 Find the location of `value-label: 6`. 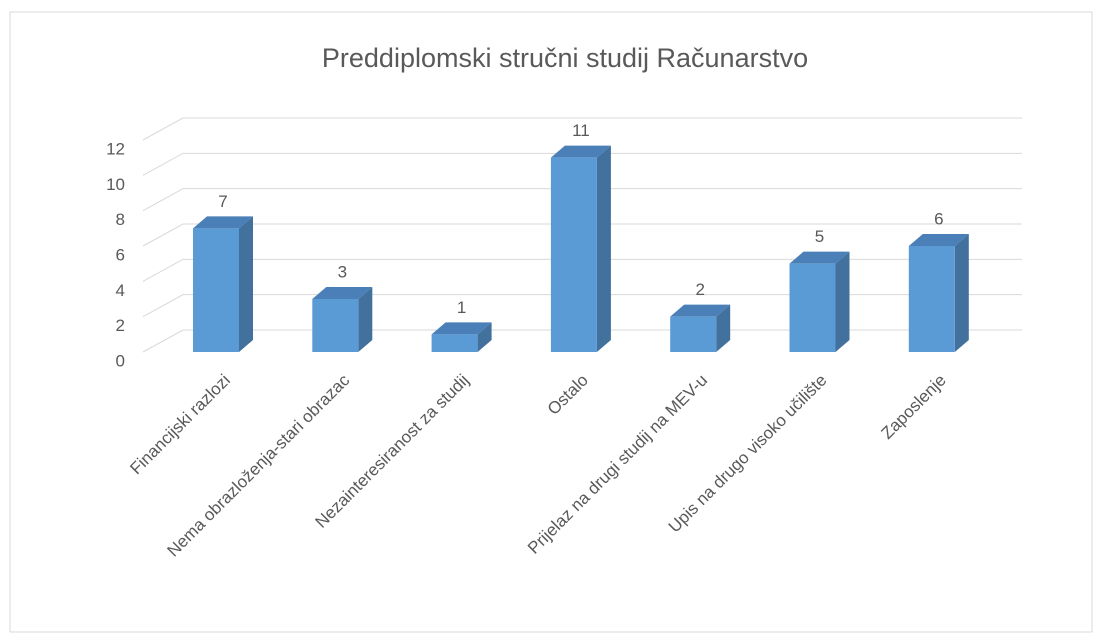

value-label: 6 is located at coordinates (938, 218).